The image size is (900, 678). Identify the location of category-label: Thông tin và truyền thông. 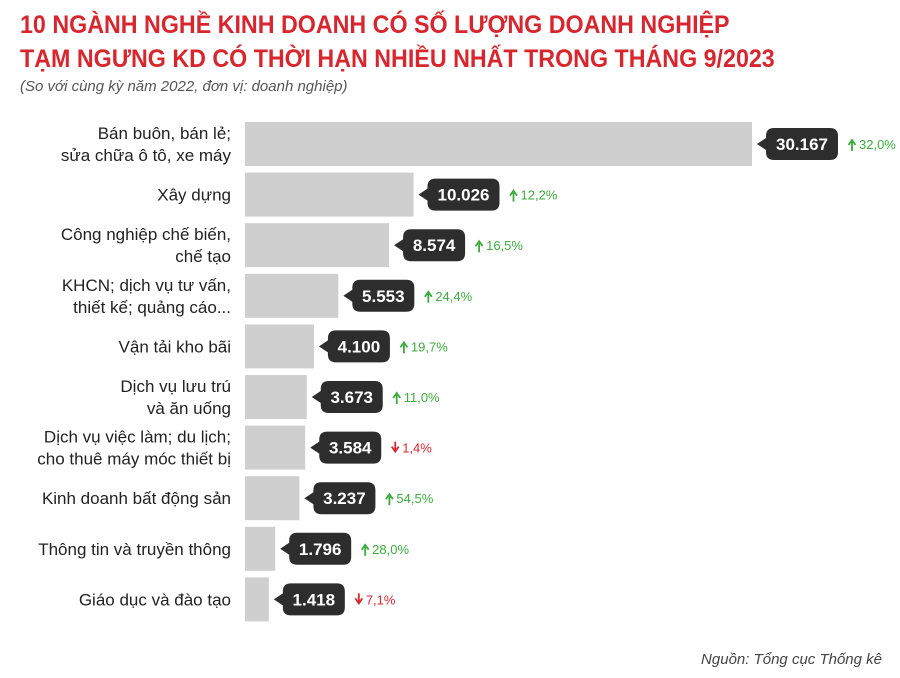
(134, 549).